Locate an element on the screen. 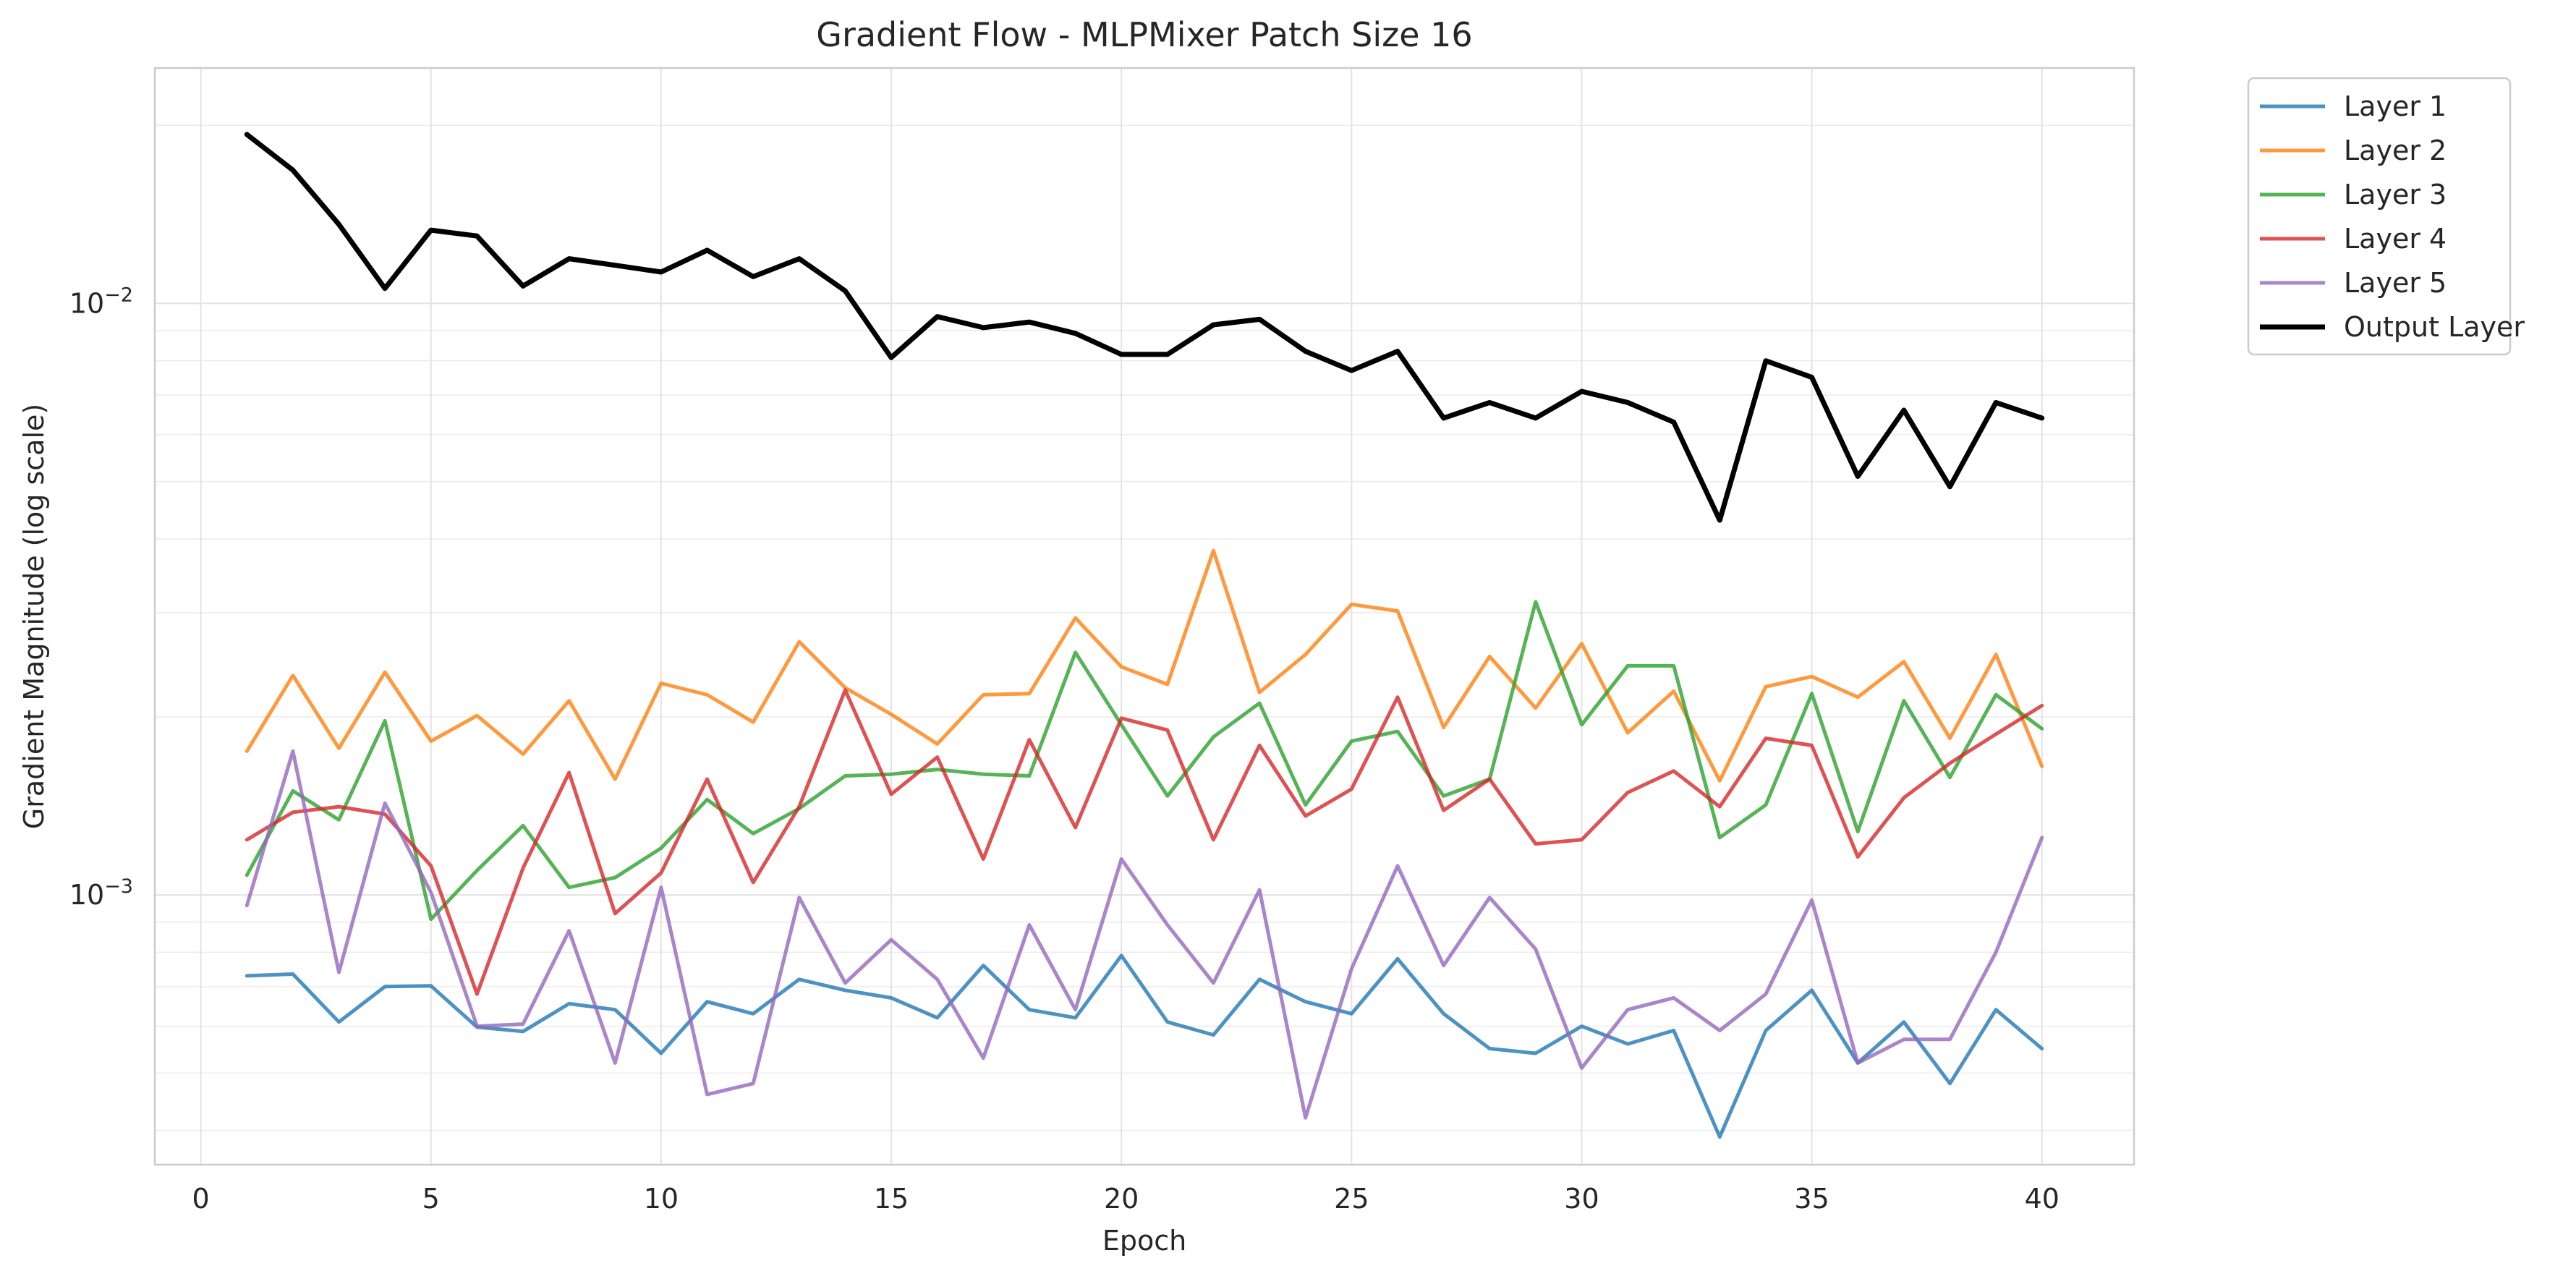 This screenshot has height=1279, width=2576. x-tick-label: 30 is located at coordinates (1581, 1199).